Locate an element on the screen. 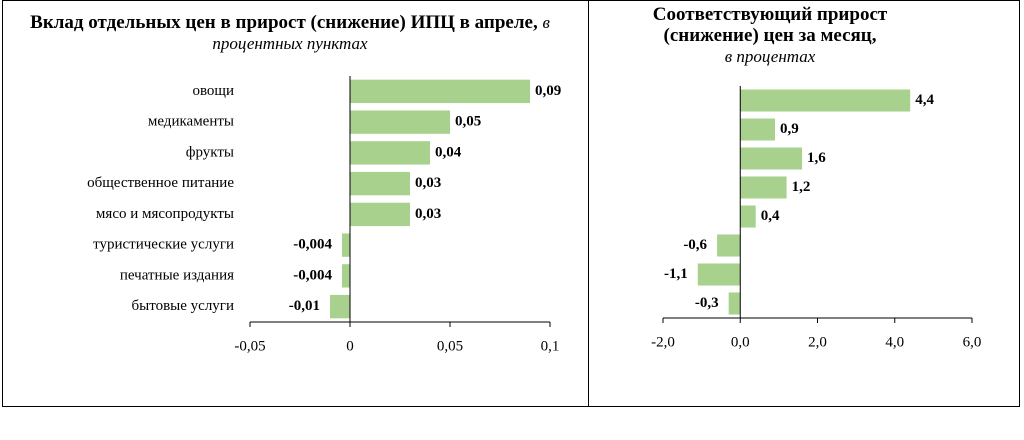 The image size is (1024, 440). x-tick-label: -0,05 is located at coordinates (249, 346).